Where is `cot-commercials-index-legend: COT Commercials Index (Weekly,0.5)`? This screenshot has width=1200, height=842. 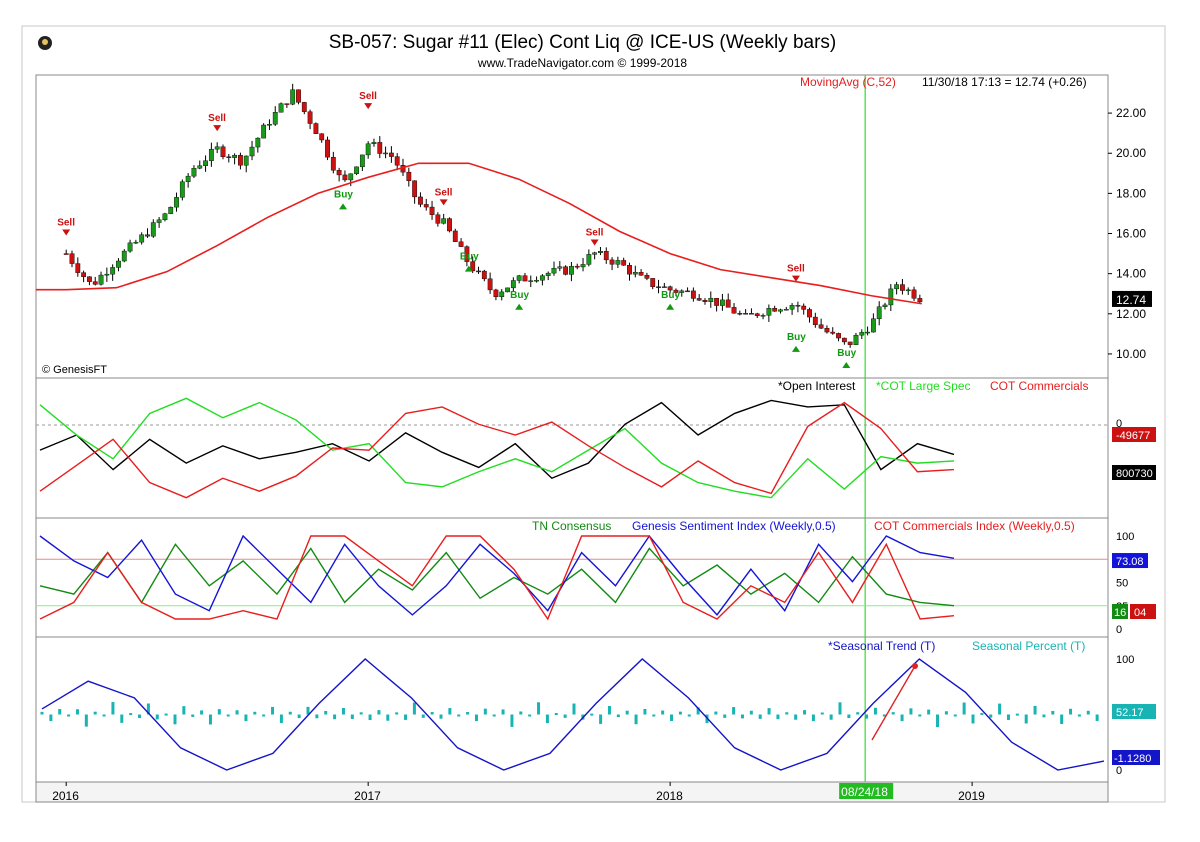 cot-commercials-index-legend: COT Commercials Index (Weekly,0.5) is located at coordinates (974, 526).